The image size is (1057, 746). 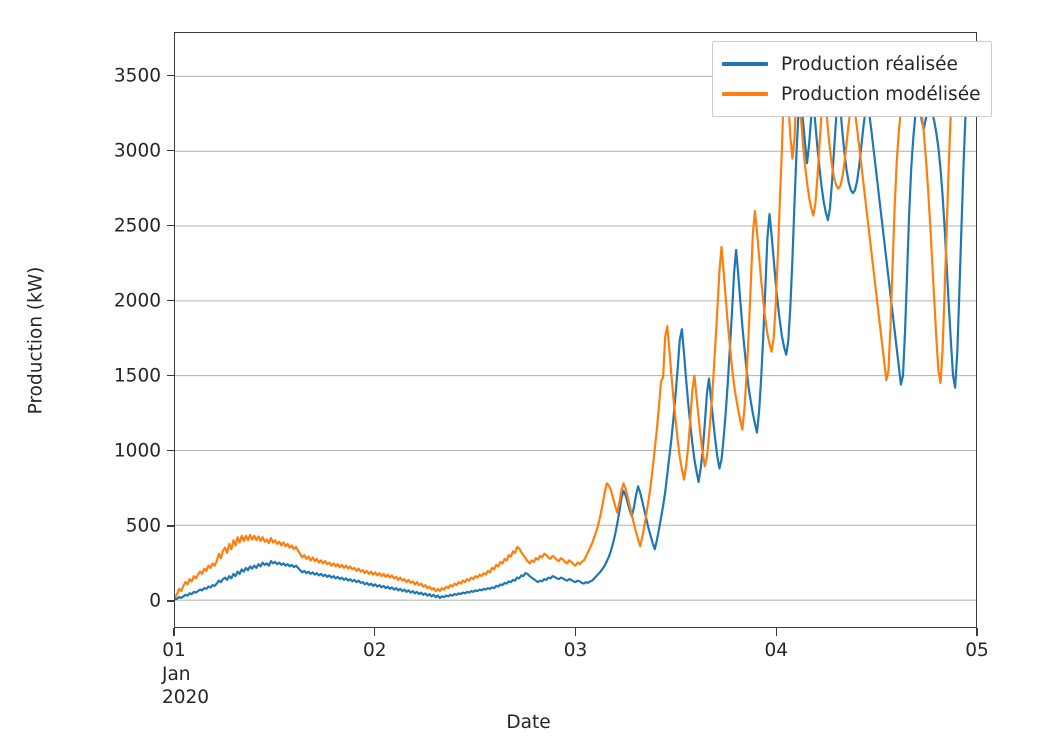 I want to click on y-tick-label-2500: 2500, so click(x=137, y=226).